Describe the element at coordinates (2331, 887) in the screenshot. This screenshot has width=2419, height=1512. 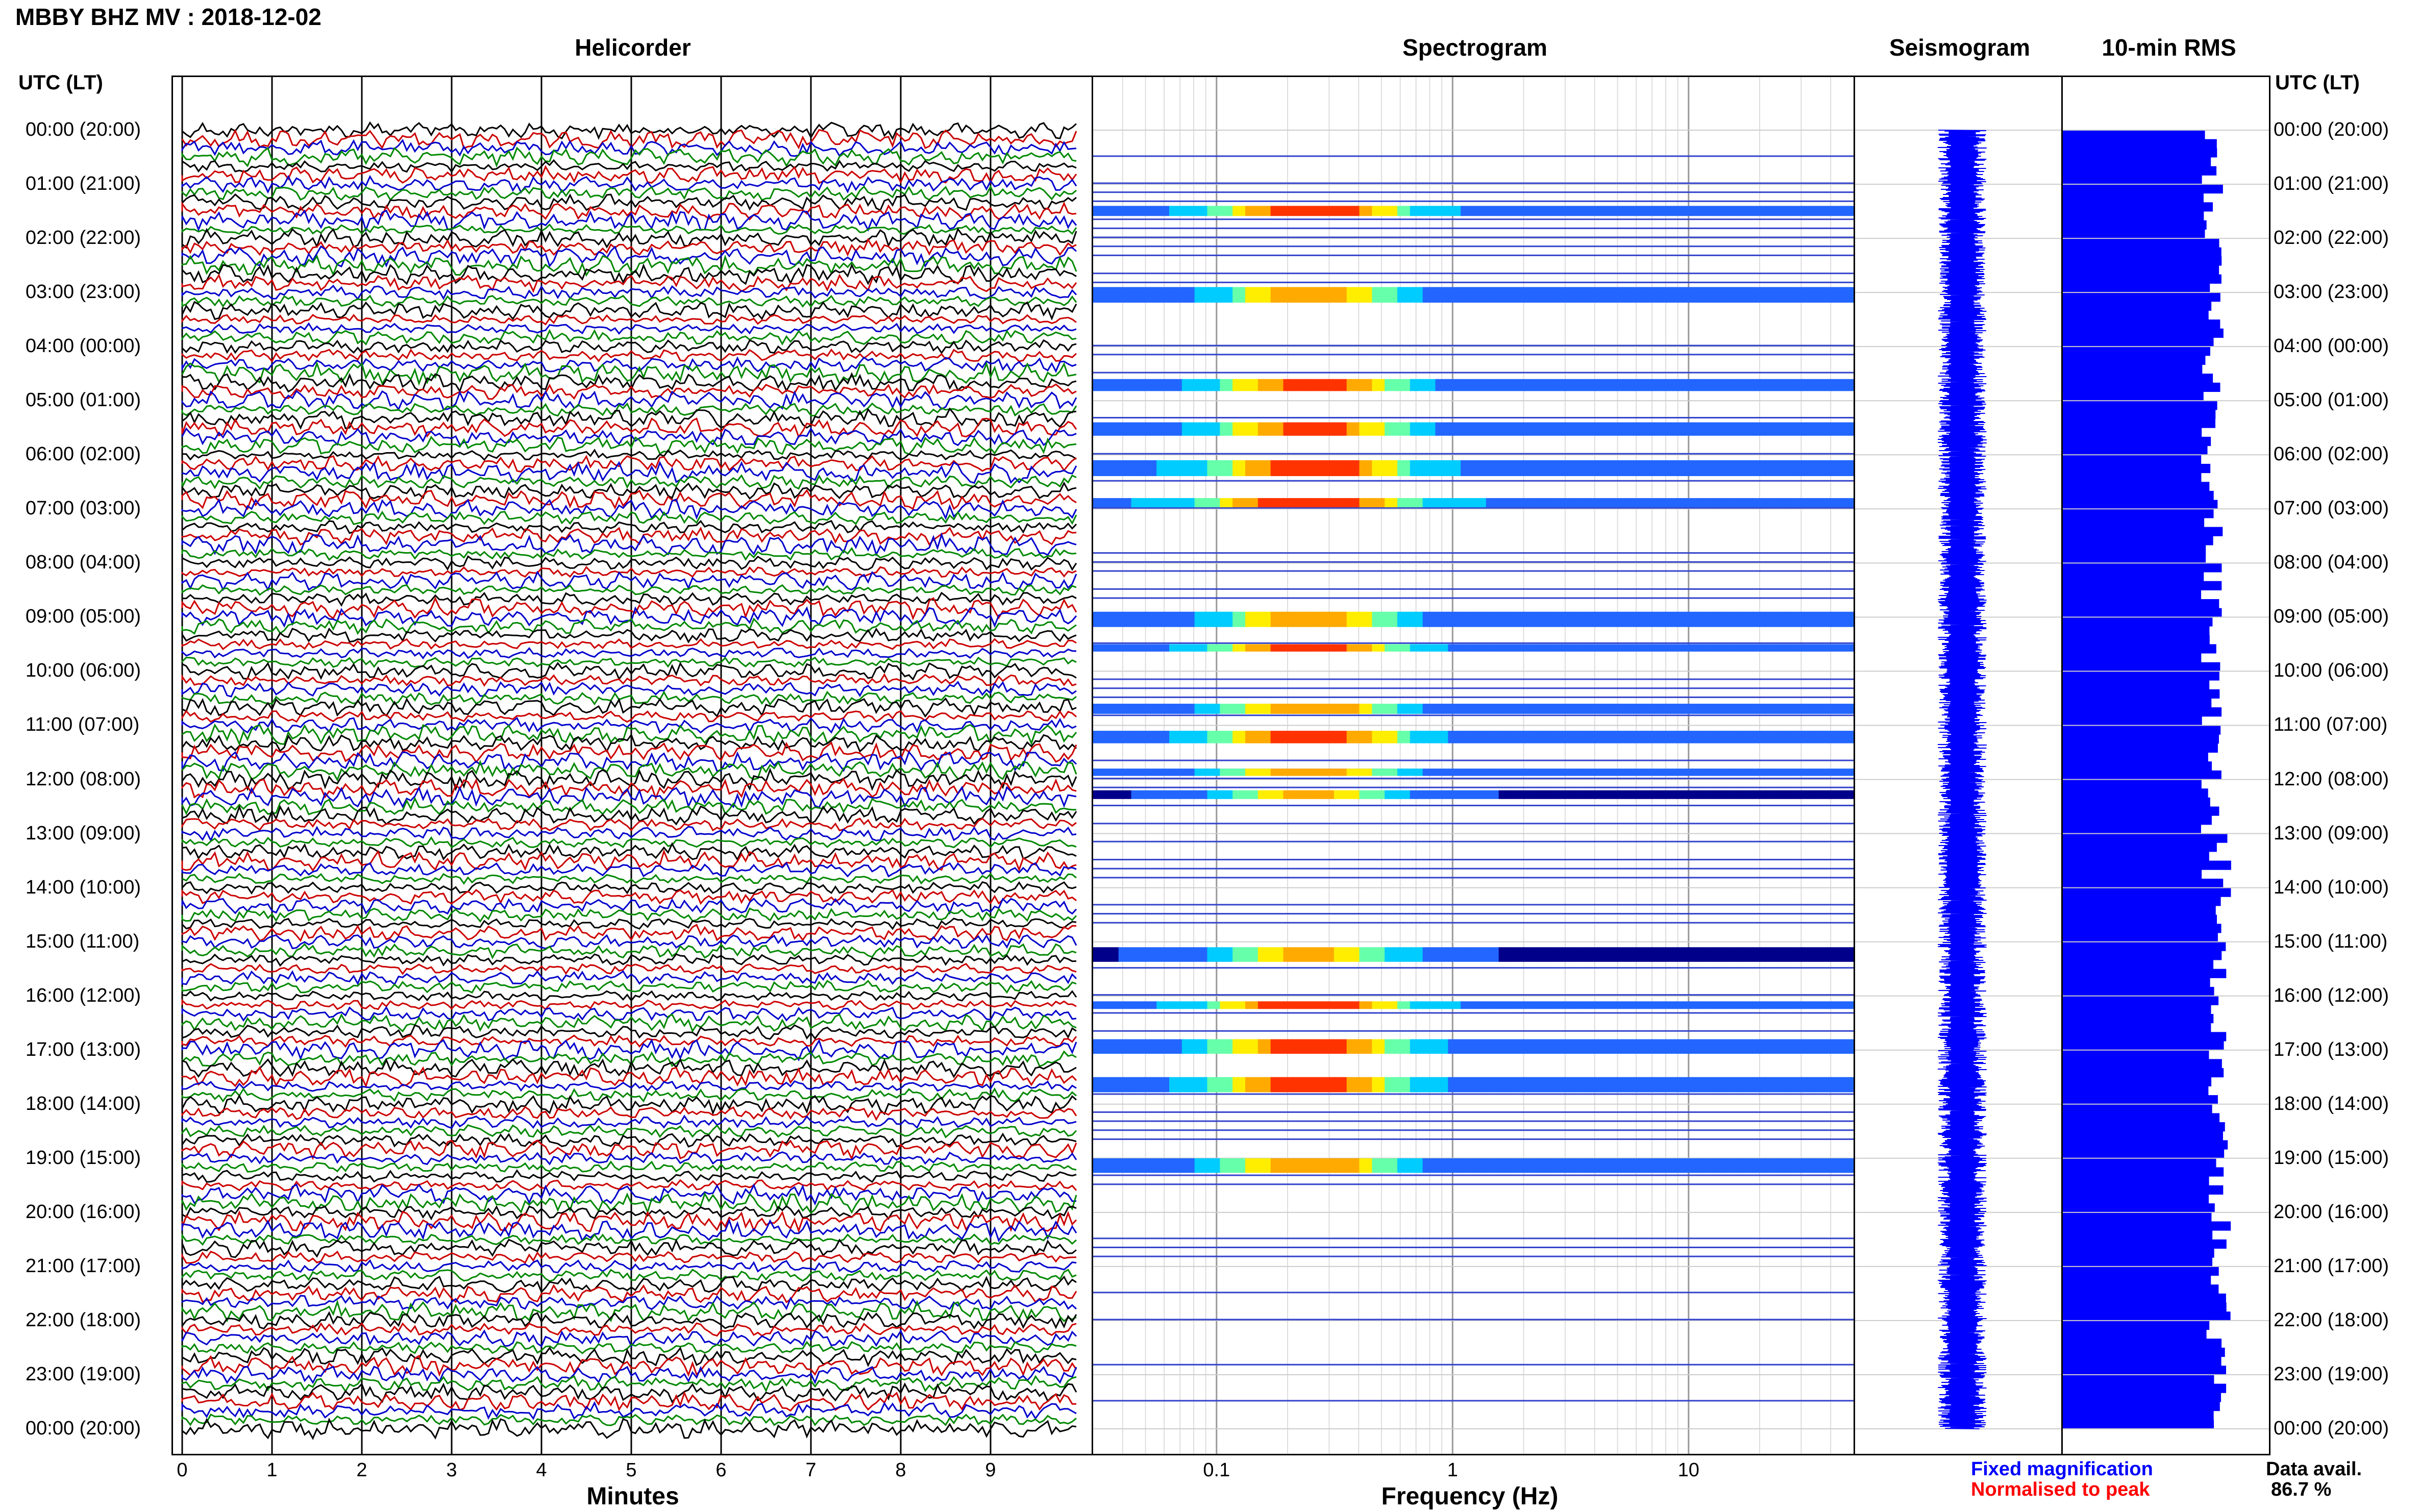
I see `time-label-right: 14:00 (10:00)` at that location.